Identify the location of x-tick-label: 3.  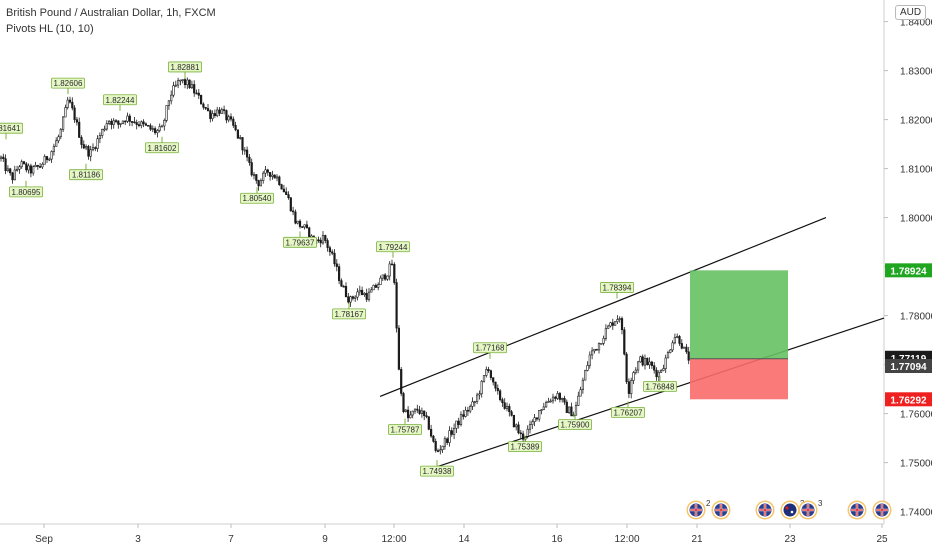
(138, 539).